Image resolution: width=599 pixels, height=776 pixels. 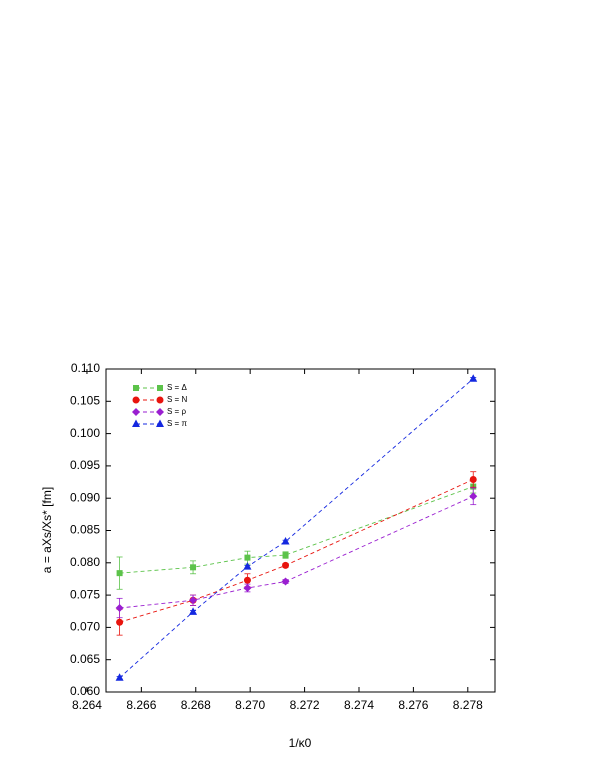 I want to click on y-axis-label: a = aXs/Xs* [fm], so click(x=47, y=530).